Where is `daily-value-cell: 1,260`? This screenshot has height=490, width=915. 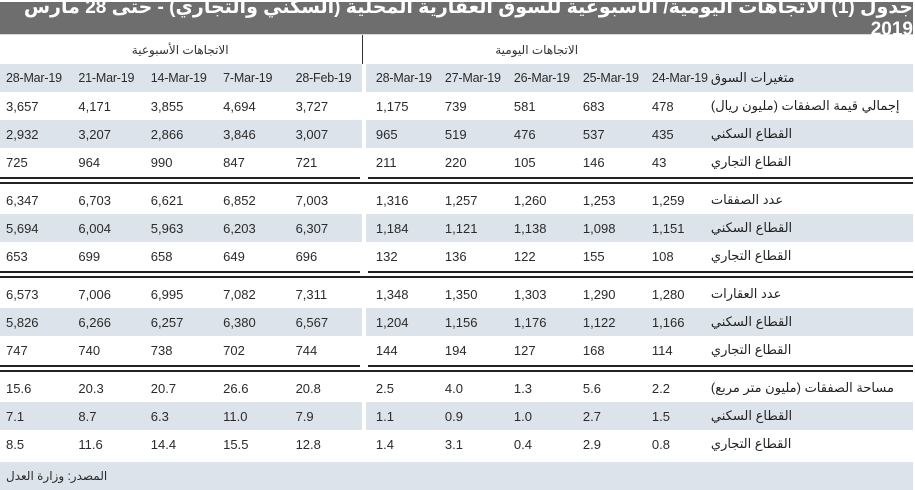 daily-value-cell: 1,260 is located at coordinates (530, 200).